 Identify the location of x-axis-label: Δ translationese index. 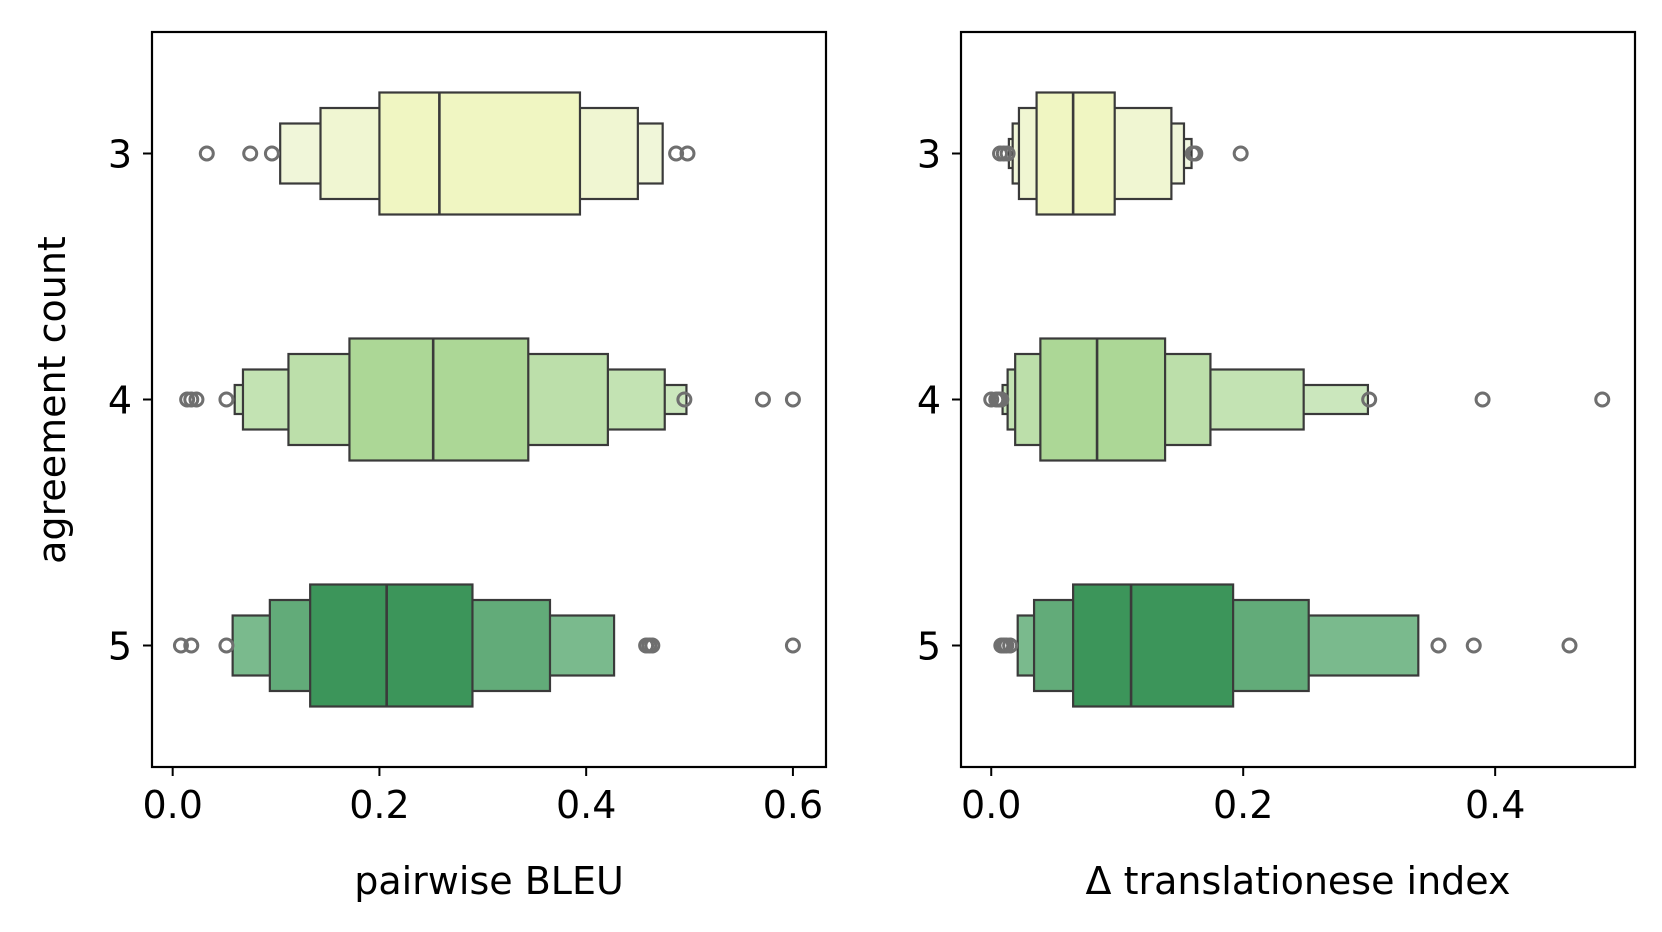
(1298, 881).